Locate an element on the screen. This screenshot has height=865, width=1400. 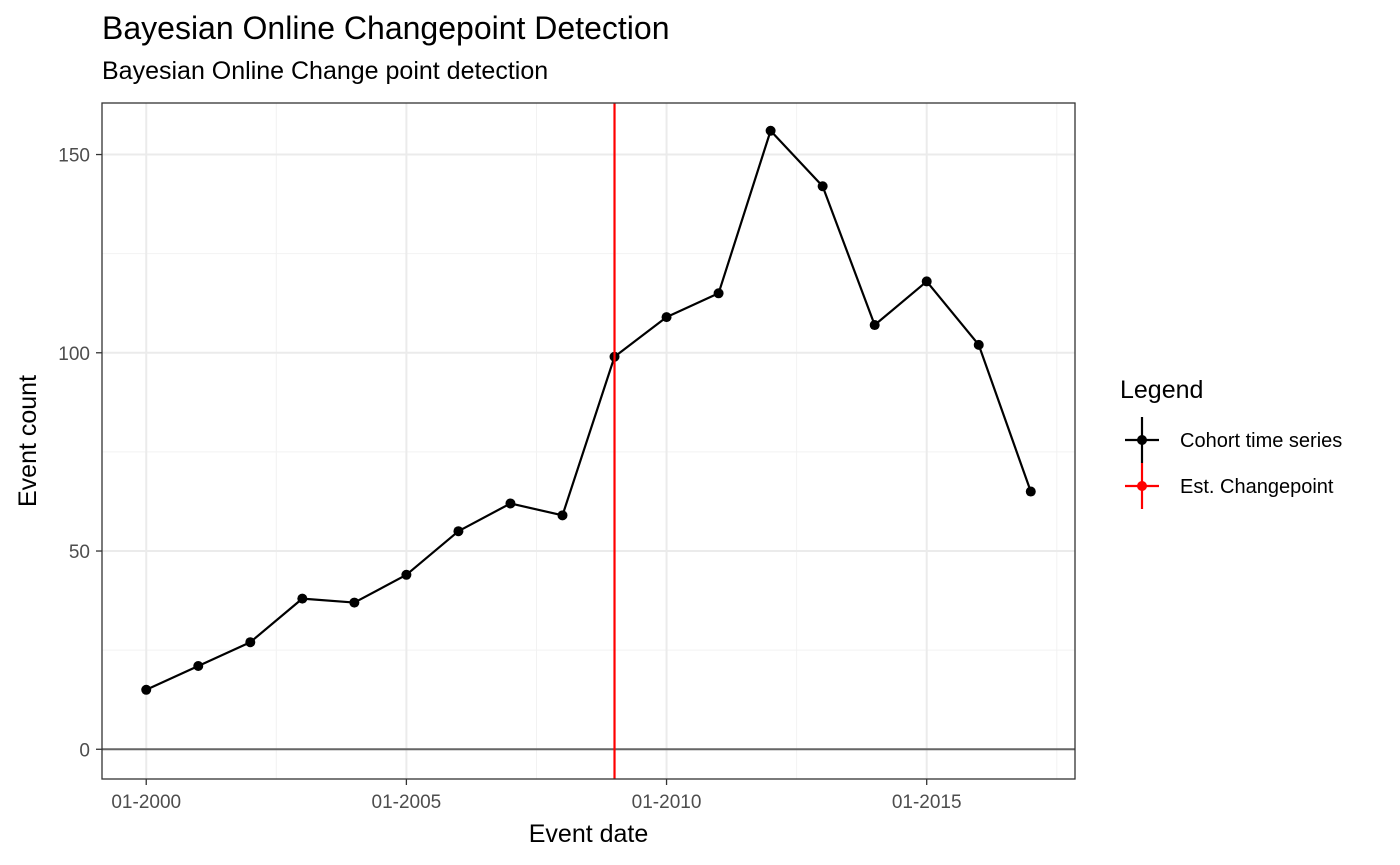
chart-title: Bayesian Online Changepoint Detection is located at coordinates (386, 28).